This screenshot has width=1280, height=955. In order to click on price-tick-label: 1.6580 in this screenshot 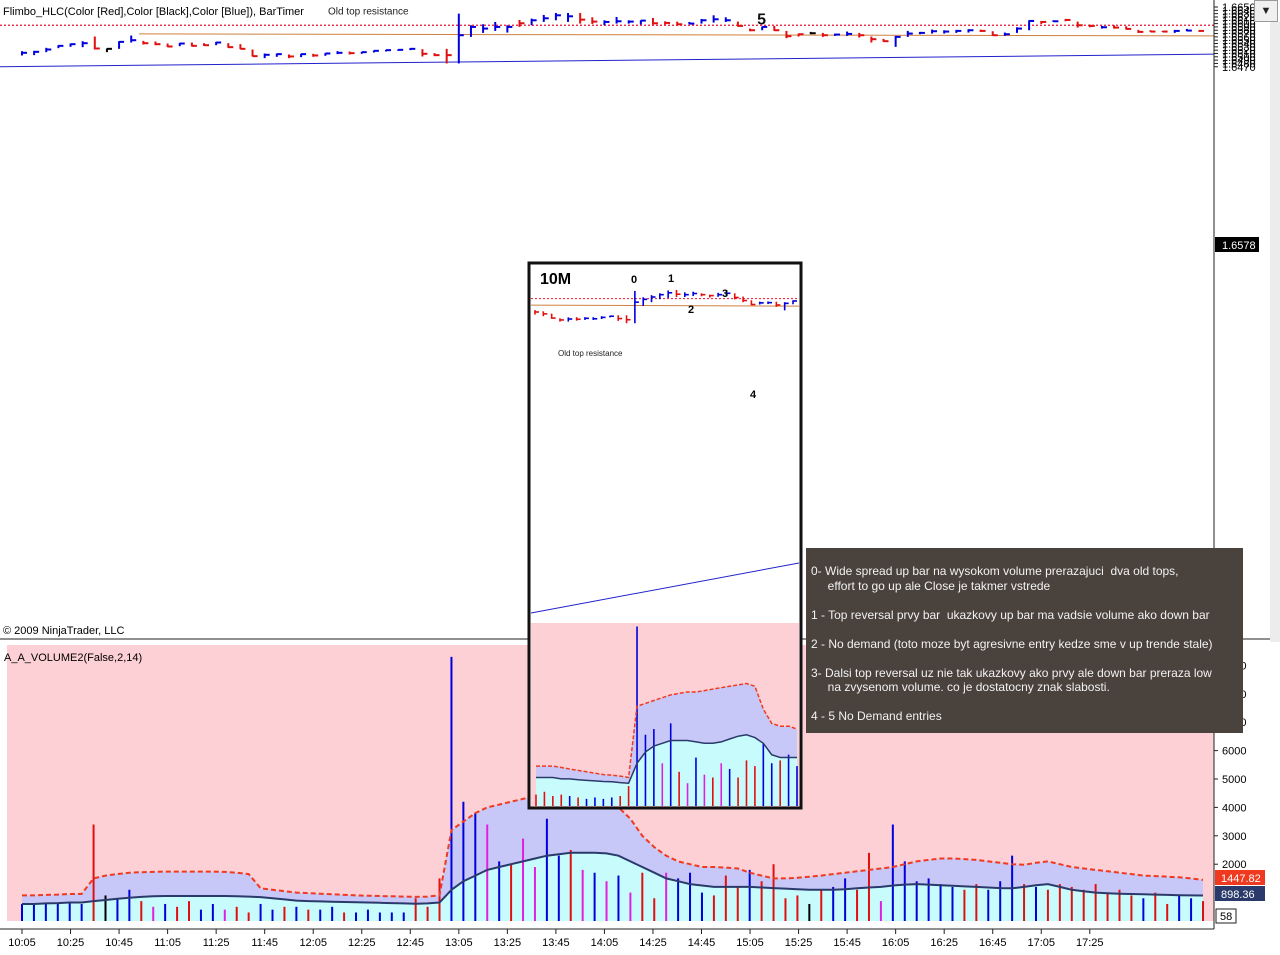, I will do `click(1239, 31)`.